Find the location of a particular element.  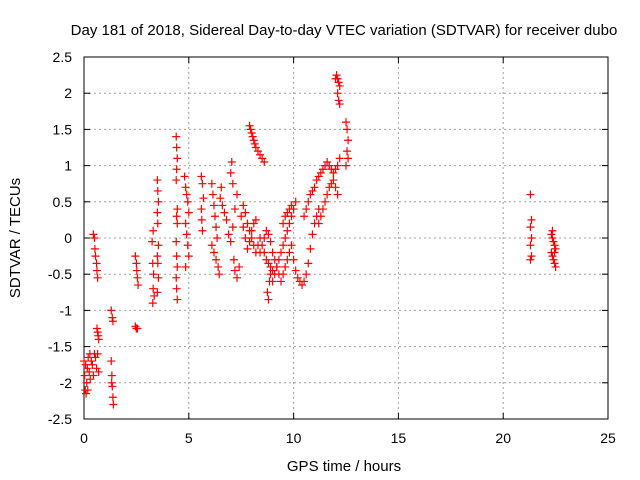

y-tick-label: 2 is located at coordinates (68, 93).